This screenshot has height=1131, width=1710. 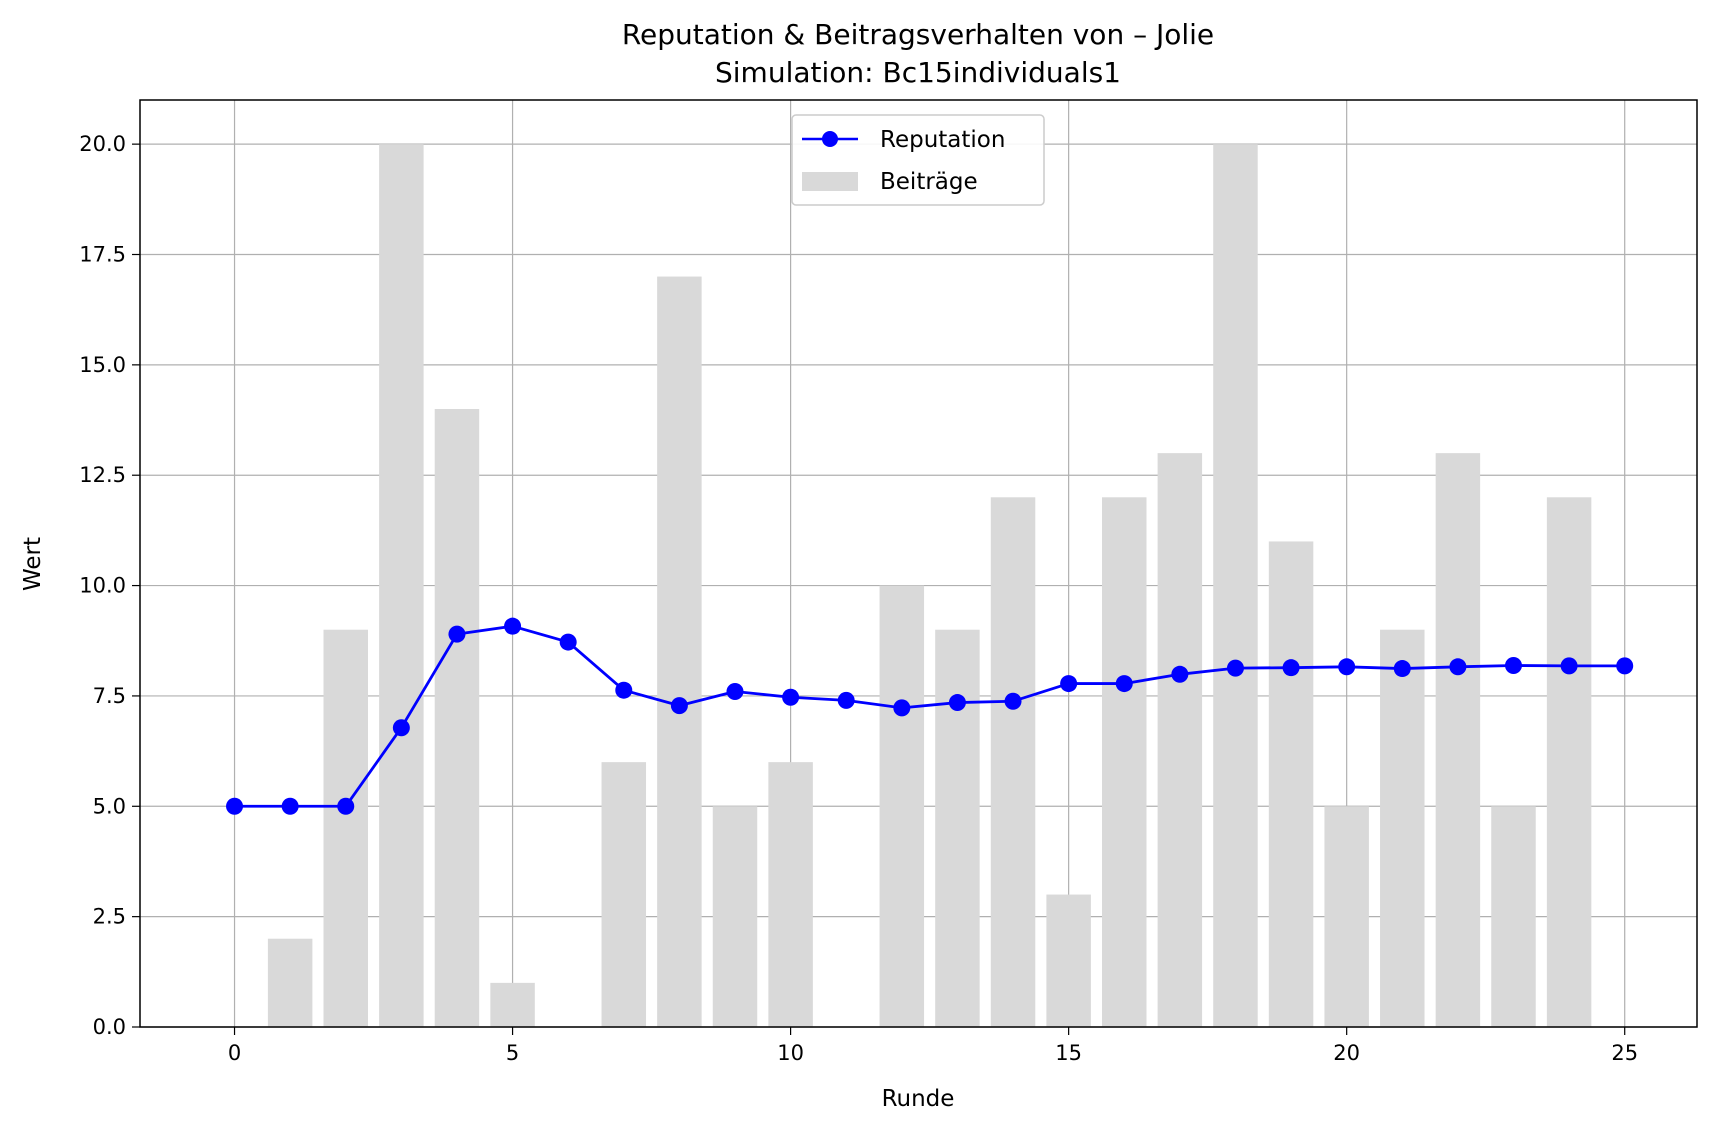 I want to click on x-axis-label: Runde, so click(x=918, y=1099).